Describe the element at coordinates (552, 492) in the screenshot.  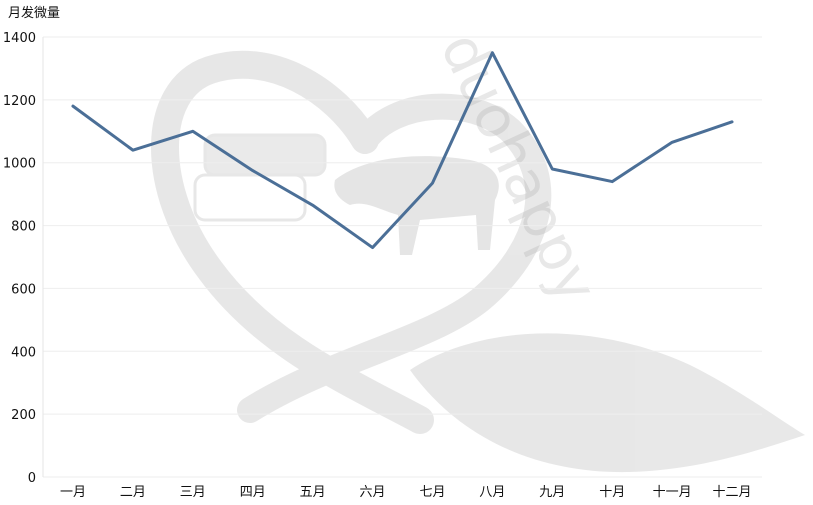
I see `x-tick-label: 九月` at that location.